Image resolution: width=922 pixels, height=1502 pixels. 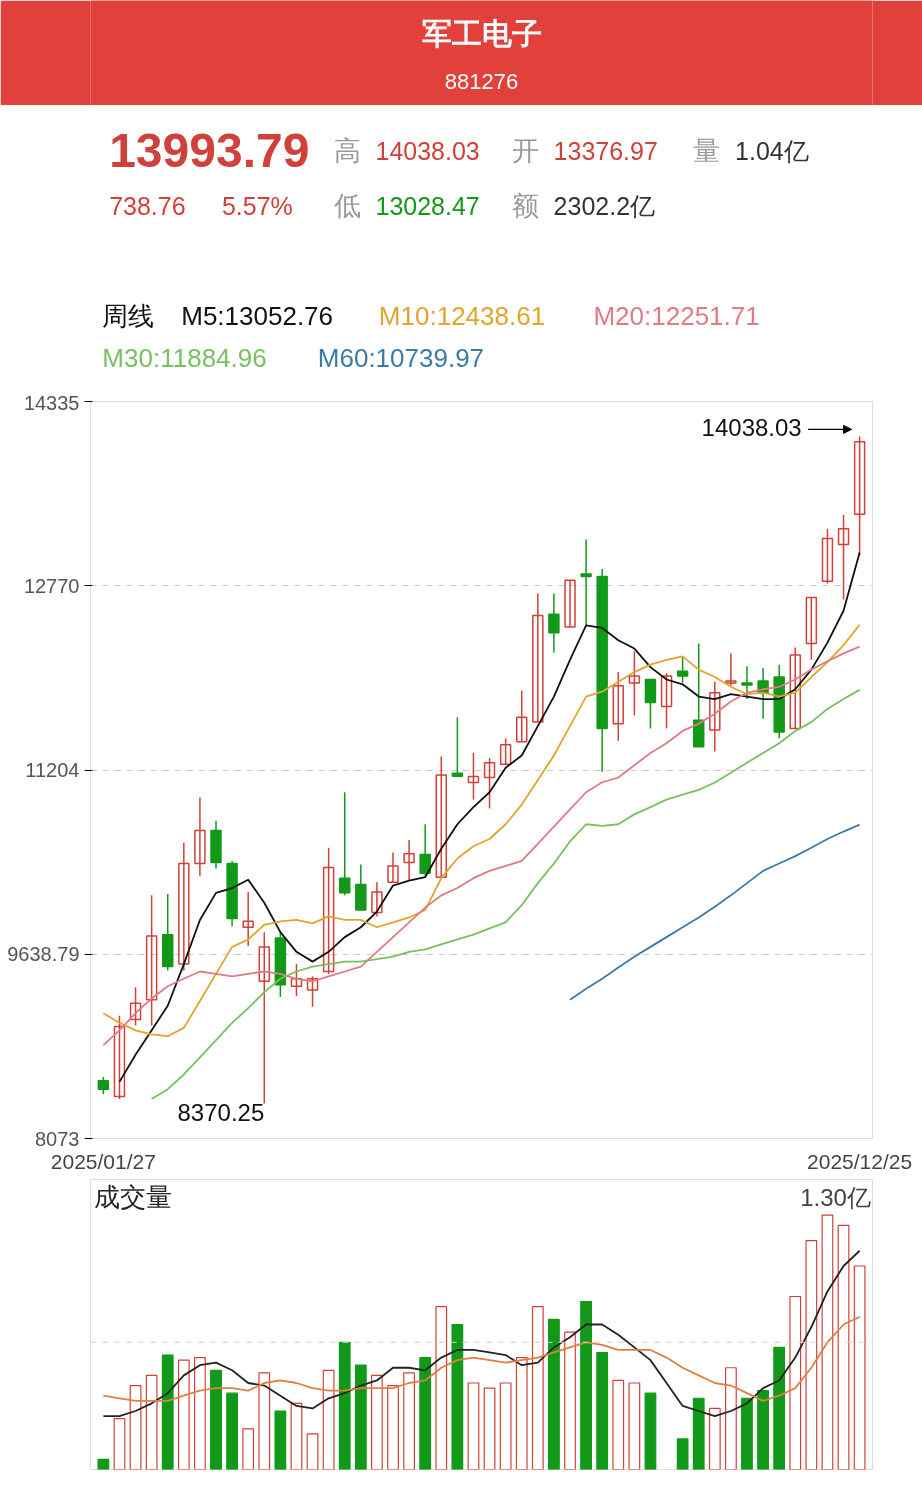 I want to click on y-tick-label: 8073, so click(x=57, y=1138).